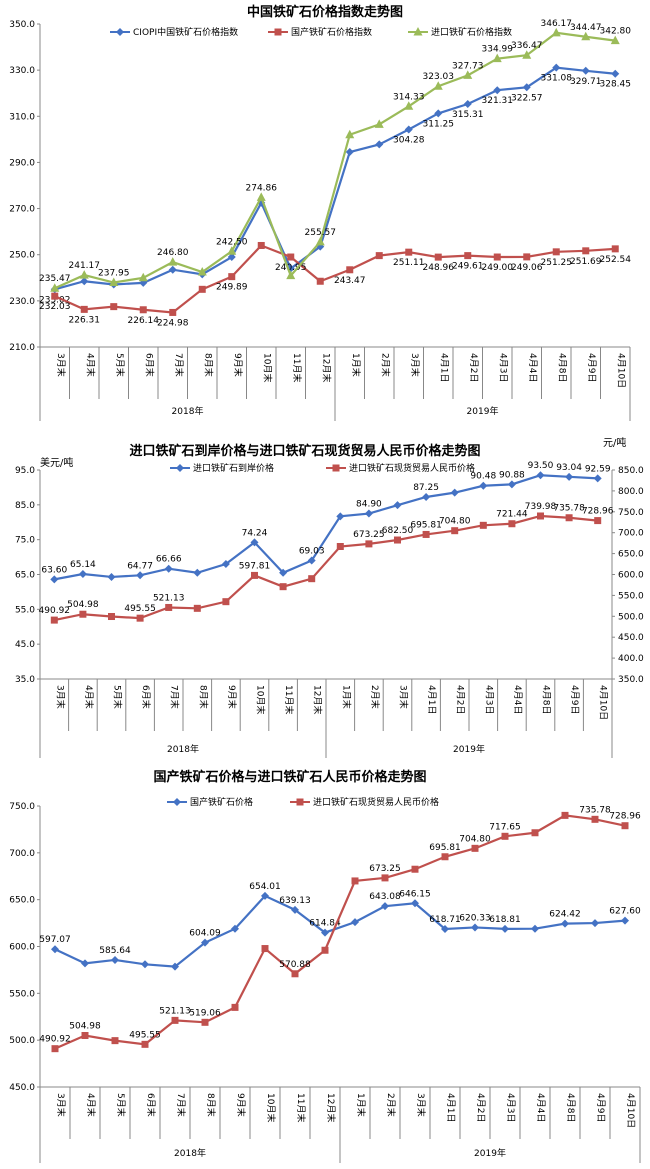 The width and height of the screenshot is (650, 1169). What do you see at coordinates (25, 186) in the screenshot?
I see `y-axis-left: 210.0 230.0 250.0 270.0 290.0 310.0 330.0 350.0` at bounding box center [25, 186].